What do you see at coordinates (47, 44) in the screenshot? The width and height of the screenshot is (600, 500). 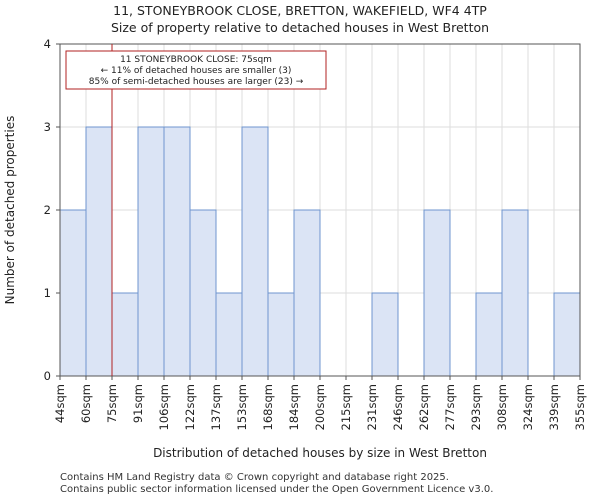 I see `y-tick-label: 4` at bounding box center [47, 44].